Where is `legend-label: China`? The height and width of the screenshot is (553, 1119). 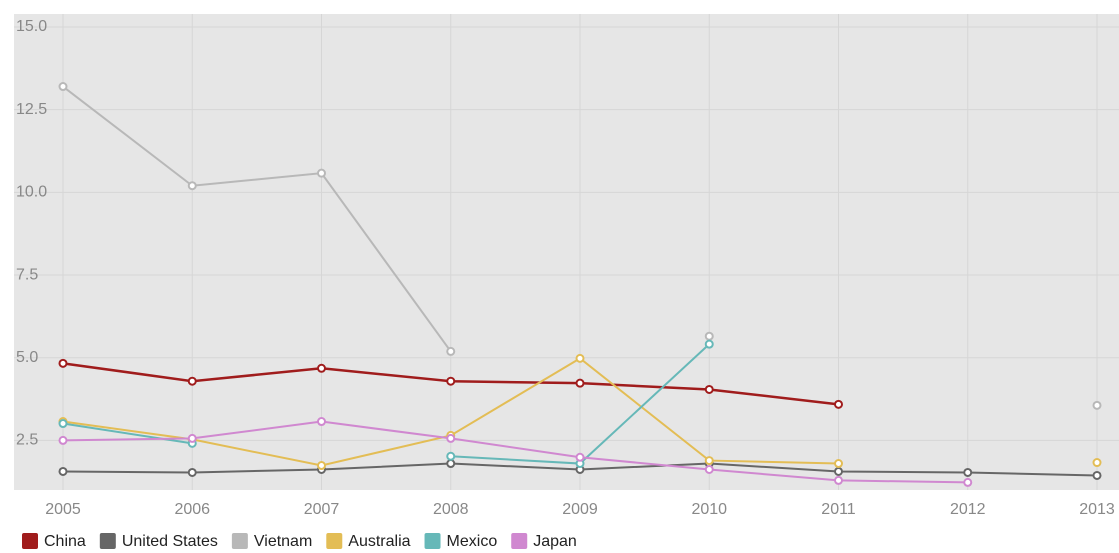
legend-label: China is located at coordinates (65, 541).